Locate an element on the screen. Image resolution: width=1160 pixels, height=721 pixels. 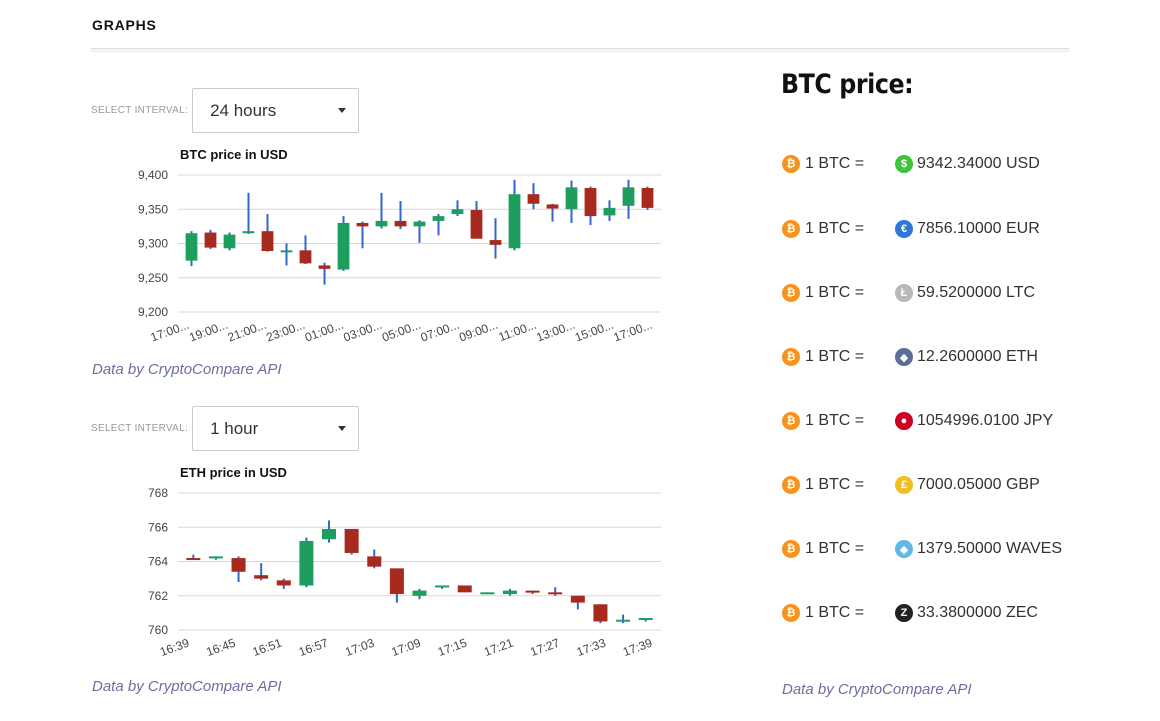
rate-row: ₿ 1 BTC = £7000.05000 GBP is located at coordinates (911, 485).